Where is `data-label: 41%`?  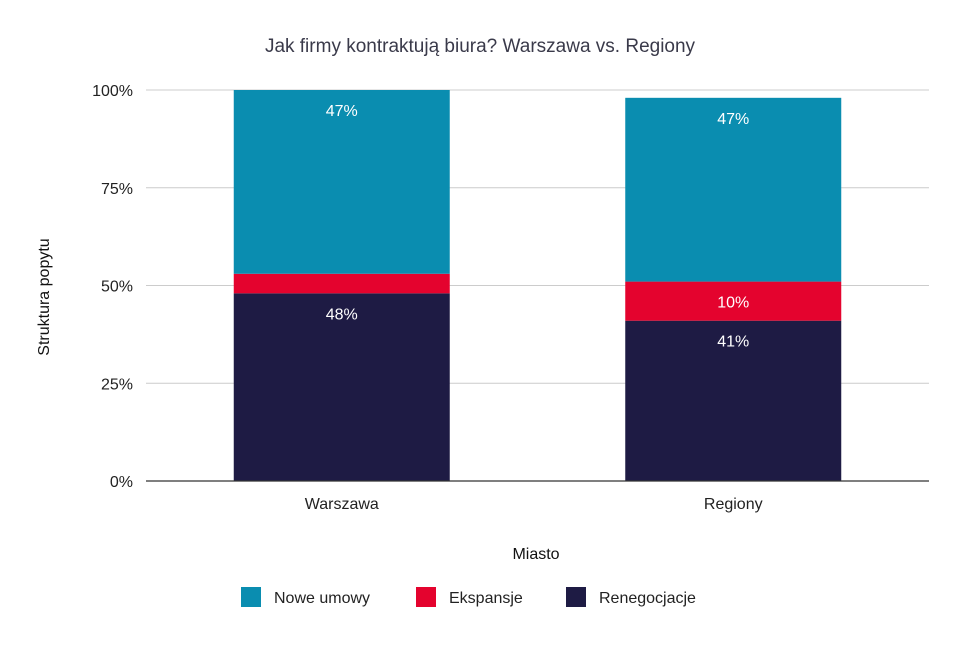
data-label: 41% is located at coordinates (733, 342).